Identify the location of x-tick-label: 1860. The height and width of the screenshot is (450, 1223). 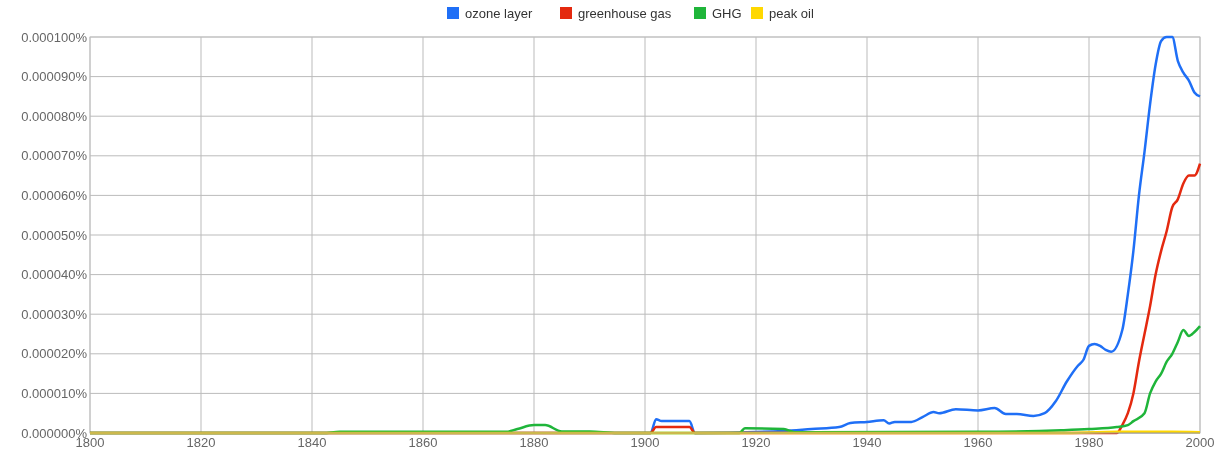
(423, 442).